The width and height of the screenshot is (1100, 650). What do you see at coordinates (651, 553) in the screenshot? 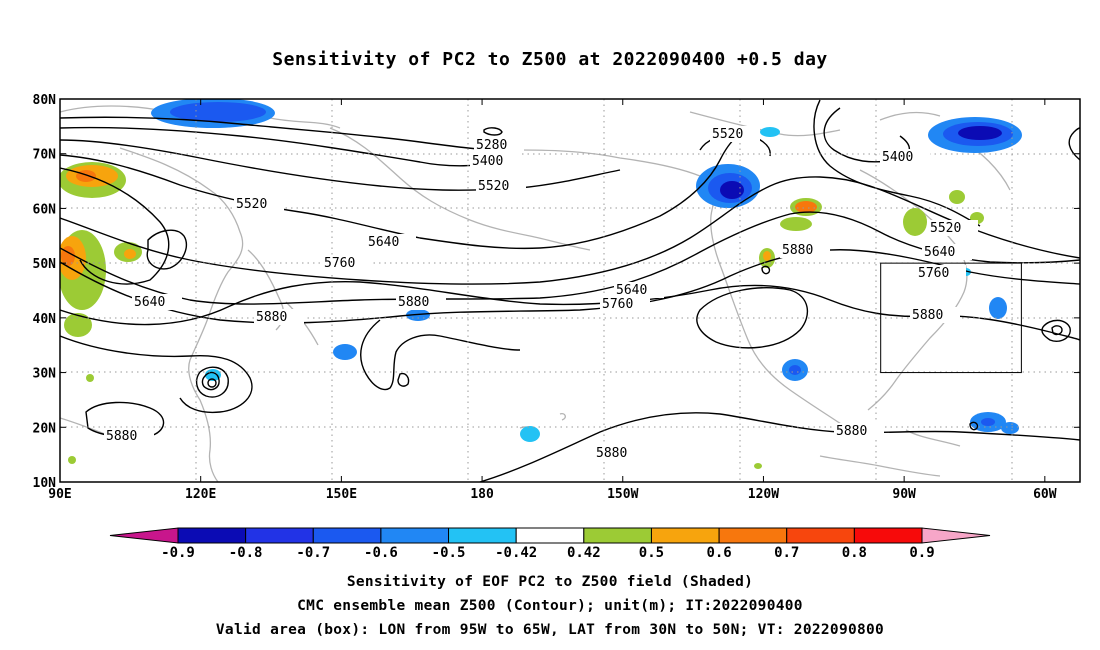
I see `colorbar-label: 0.5` at bounding box center [651, 553].